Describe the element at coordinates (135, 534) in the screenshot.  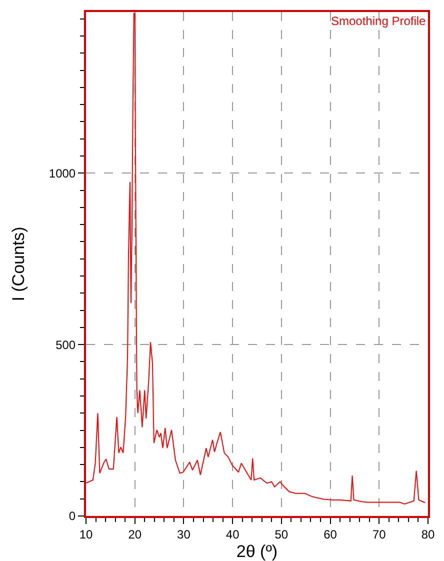
I see `x-tick-label: 20` at that location.